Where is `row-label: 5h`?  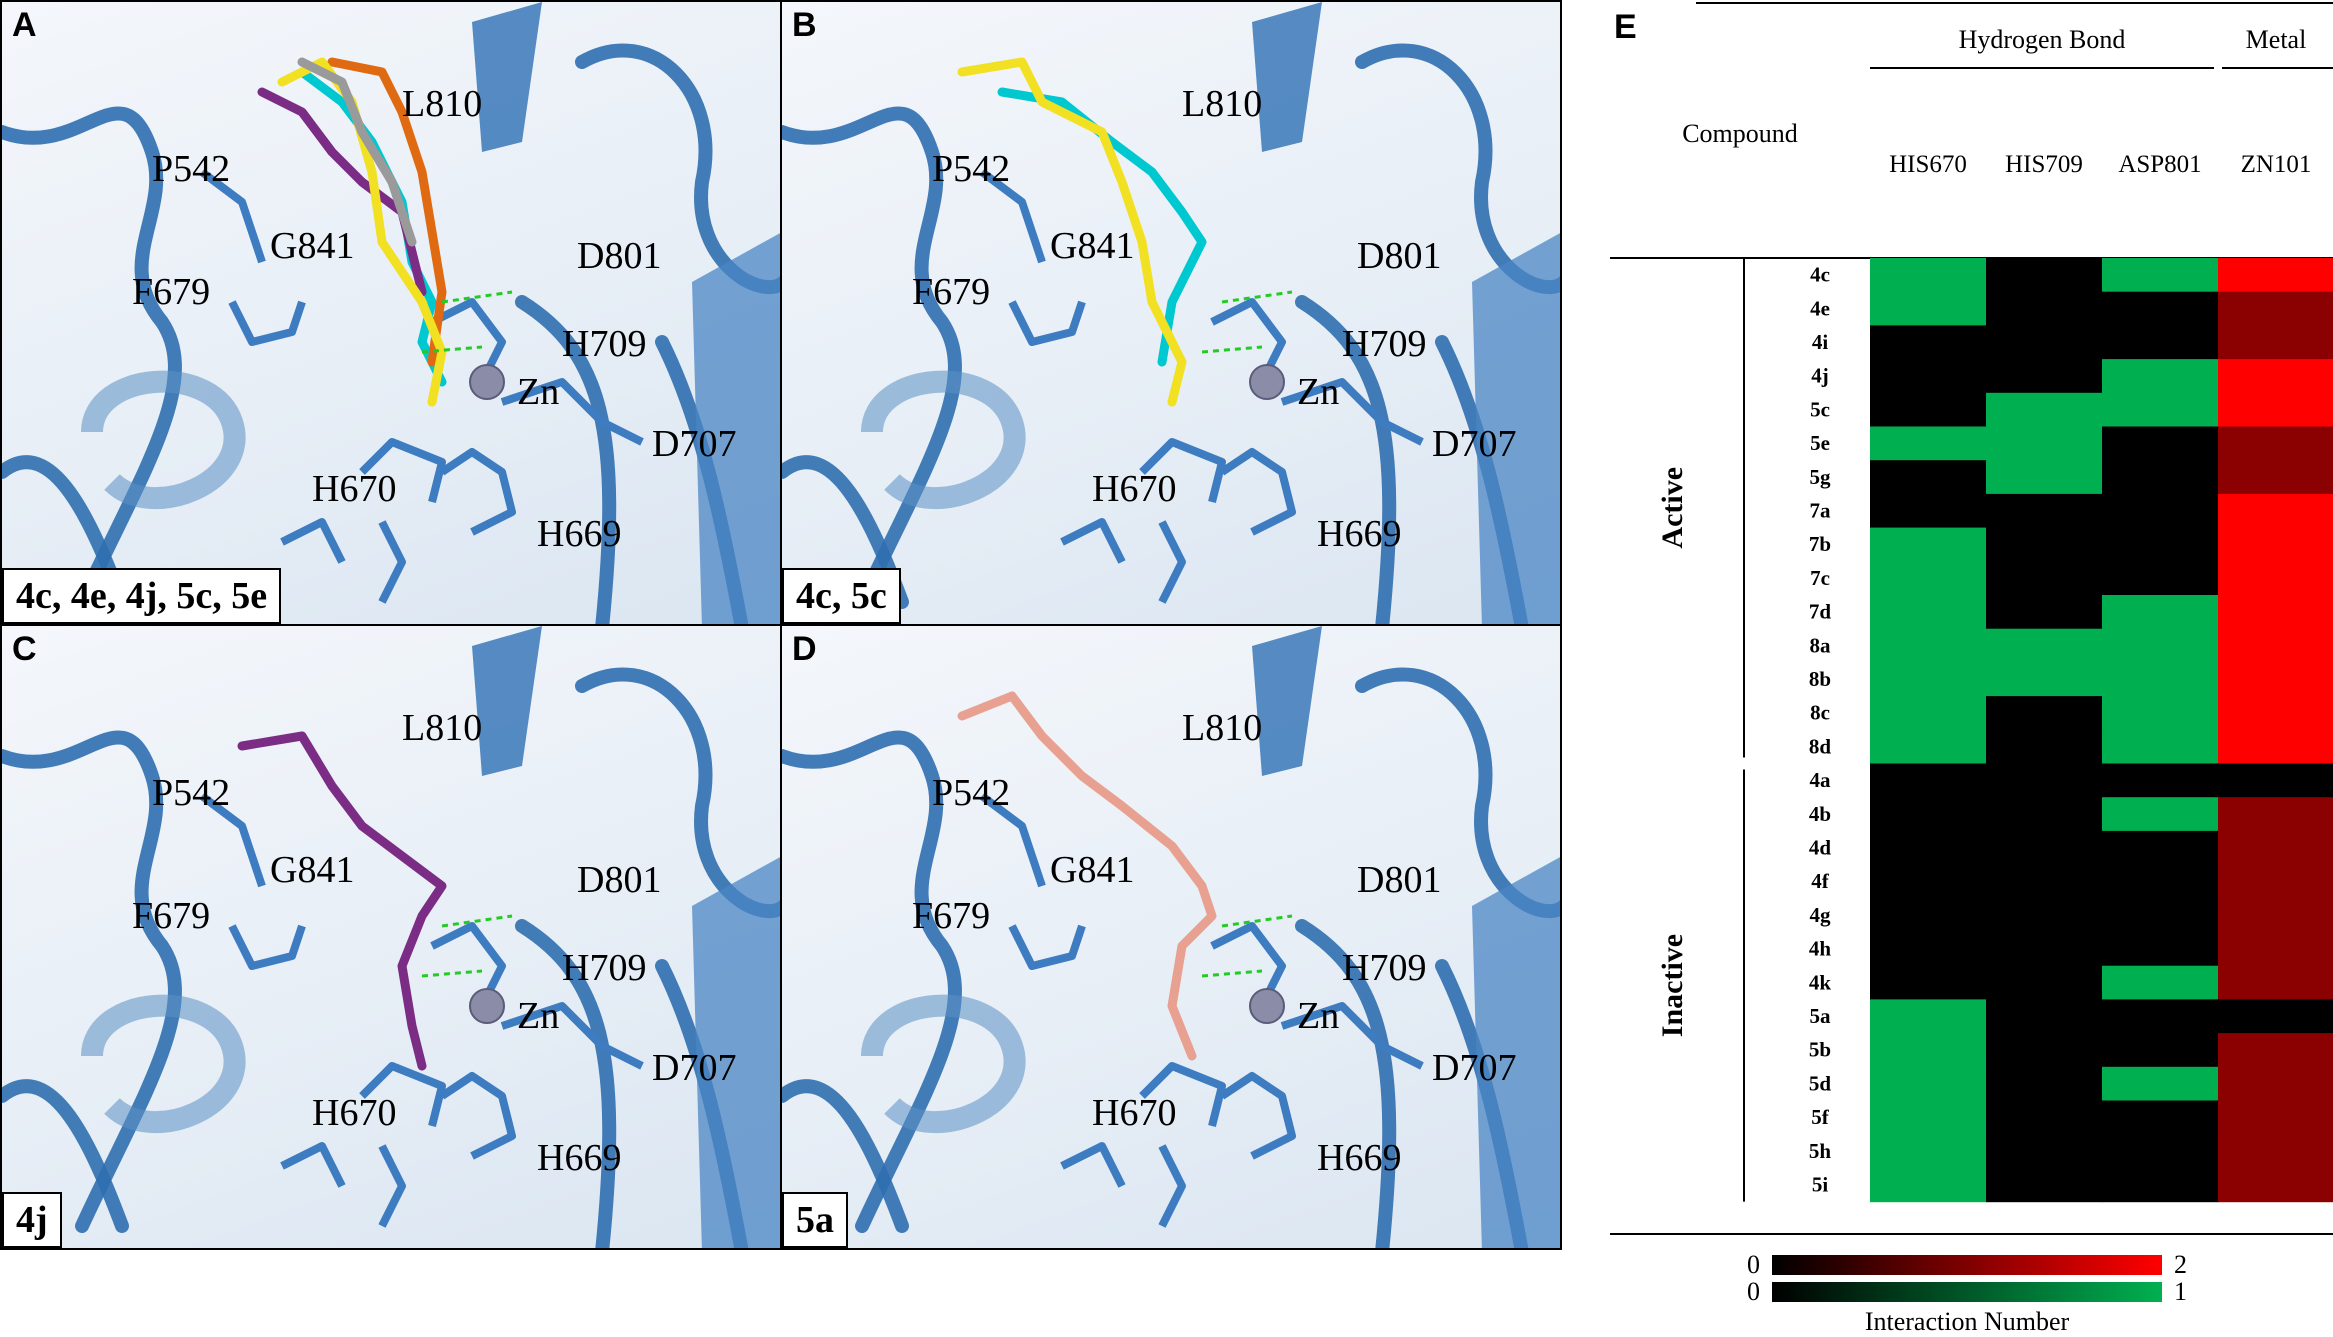
row-label: 5h is located at coordinates (1820, 1151).